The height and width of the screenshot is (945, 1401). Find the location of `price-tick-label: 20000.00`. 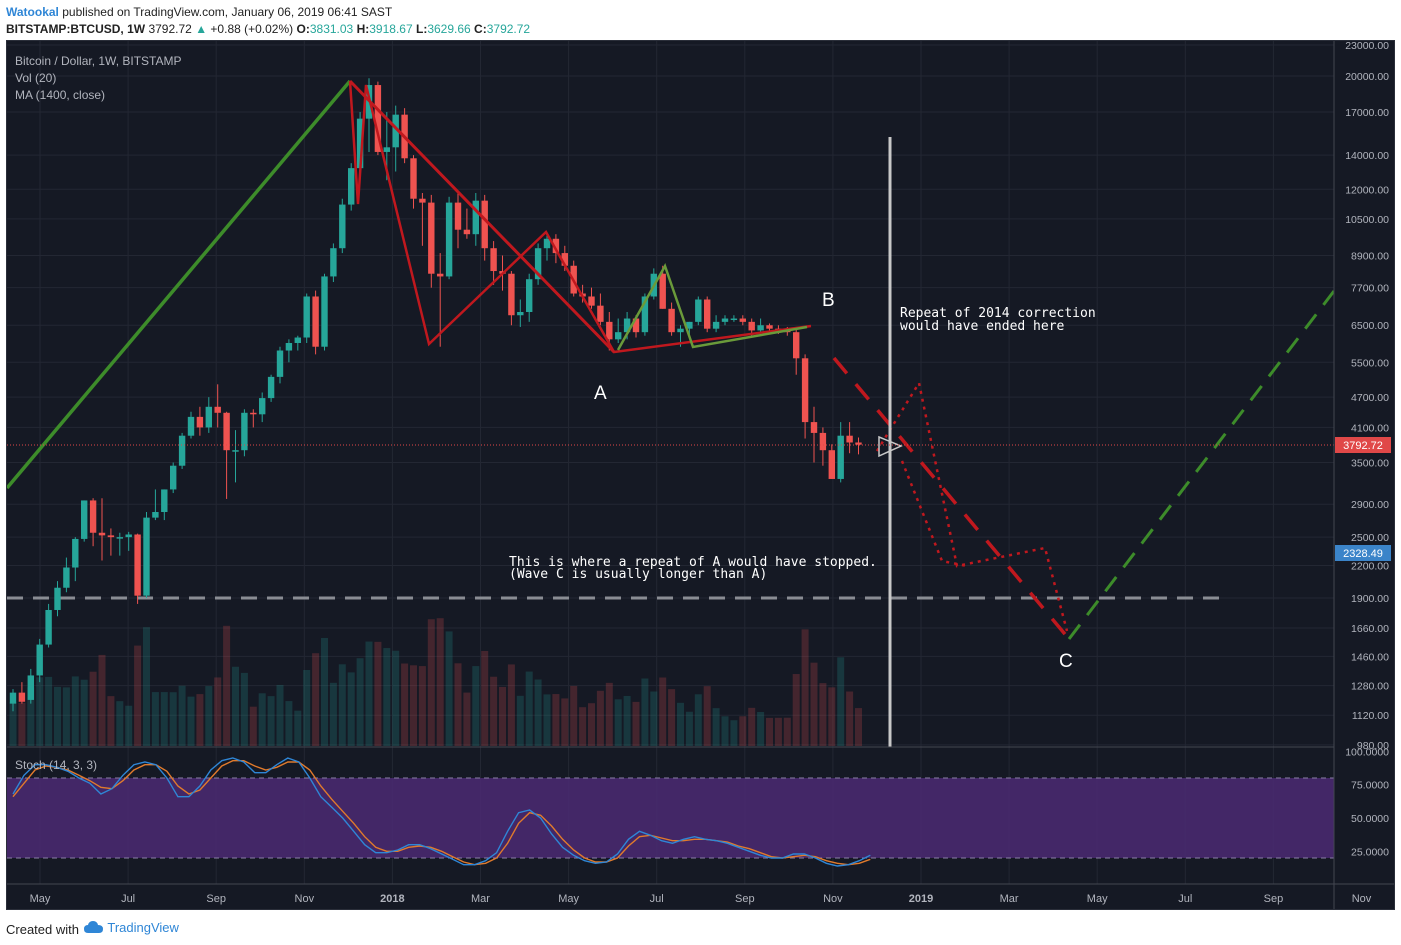

price-tick-label: 20000.00 is located at coordinates (1367, 77).